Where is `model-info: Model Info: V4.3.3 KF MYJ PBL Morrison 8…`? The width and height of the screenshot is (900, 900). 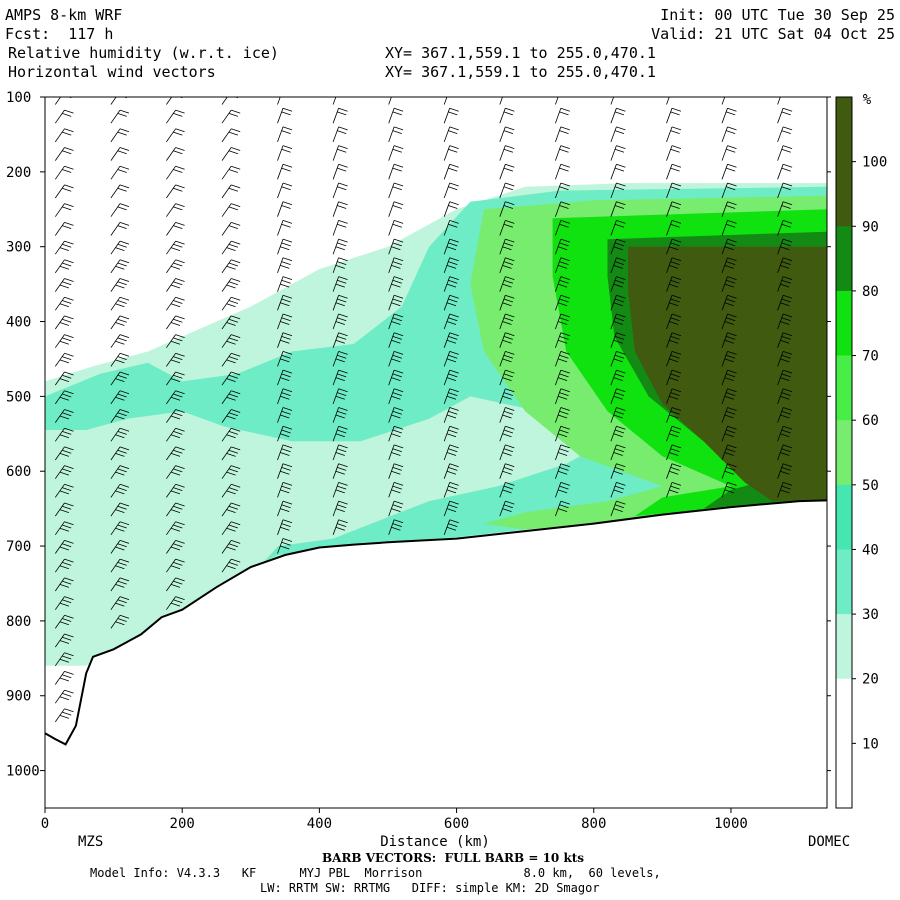 model-info: Model Info: V4.3.3 KF MYJ PBL Morrison 8… is located at coordinates (375, 873).